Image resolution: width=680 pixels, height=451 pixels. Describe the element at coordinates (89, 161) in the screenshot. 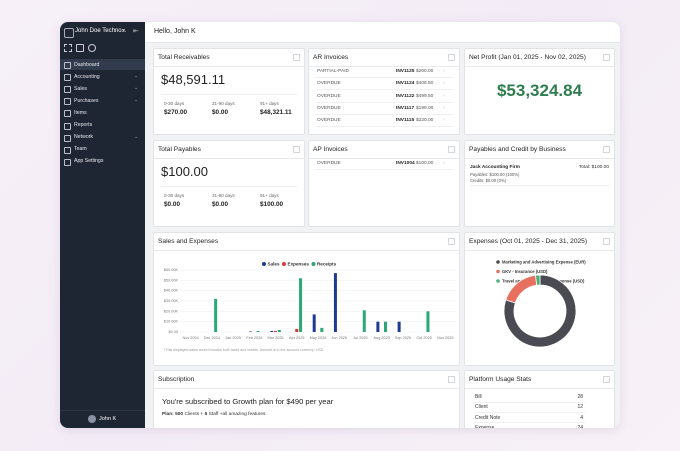

I see `nav-item: App Settings` at that location.